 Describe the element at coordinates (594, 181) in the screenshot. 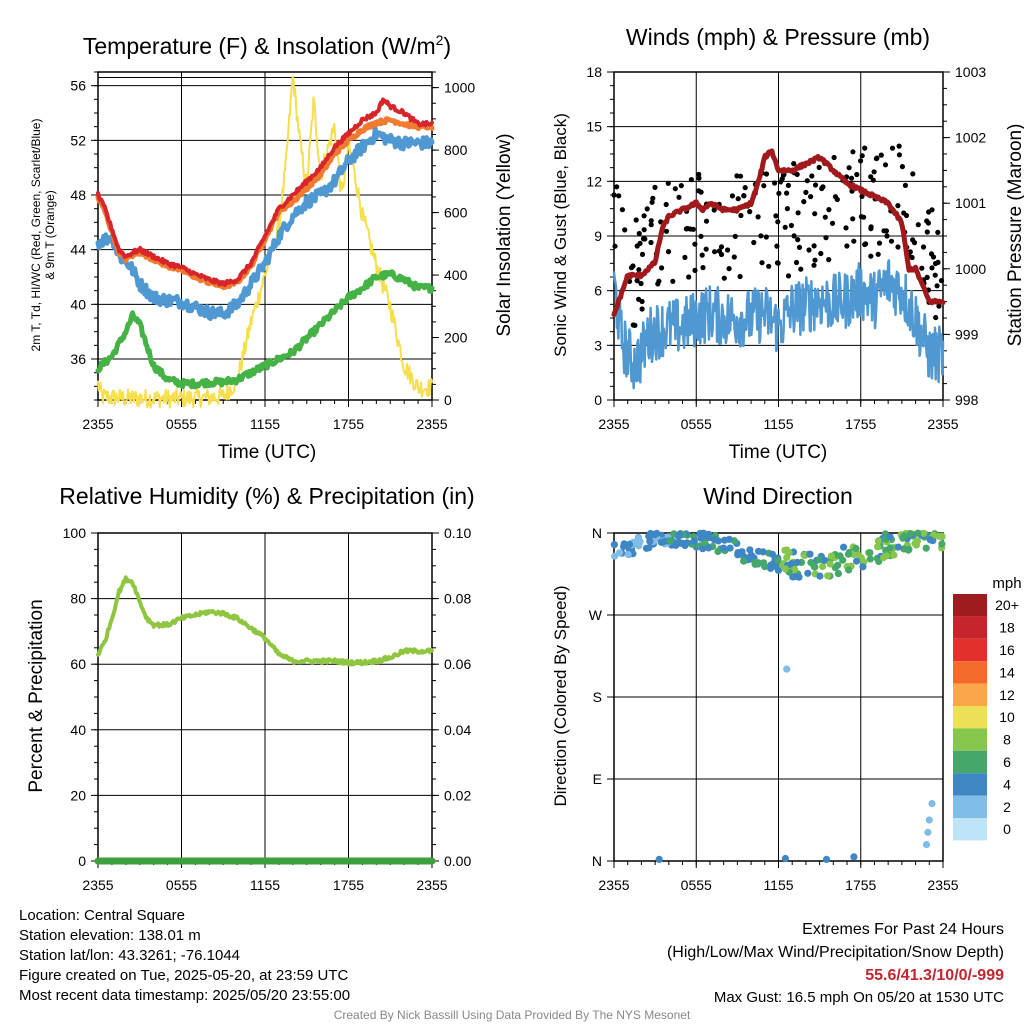

I see `y-tick-label-left: 12` at that location.